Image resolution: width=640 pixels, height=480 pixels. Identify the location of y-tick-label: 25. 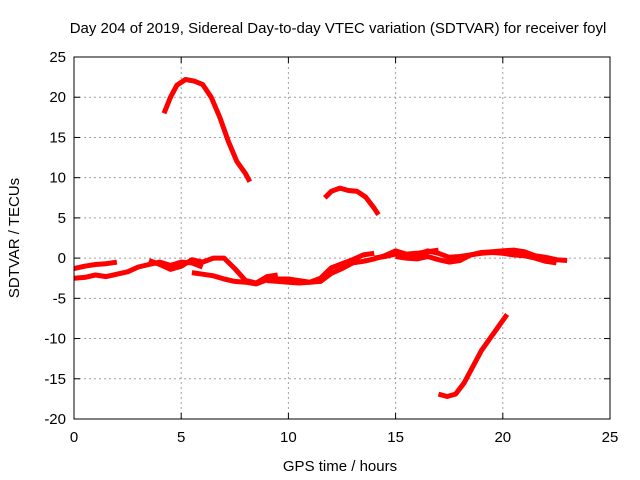
(57, 57).